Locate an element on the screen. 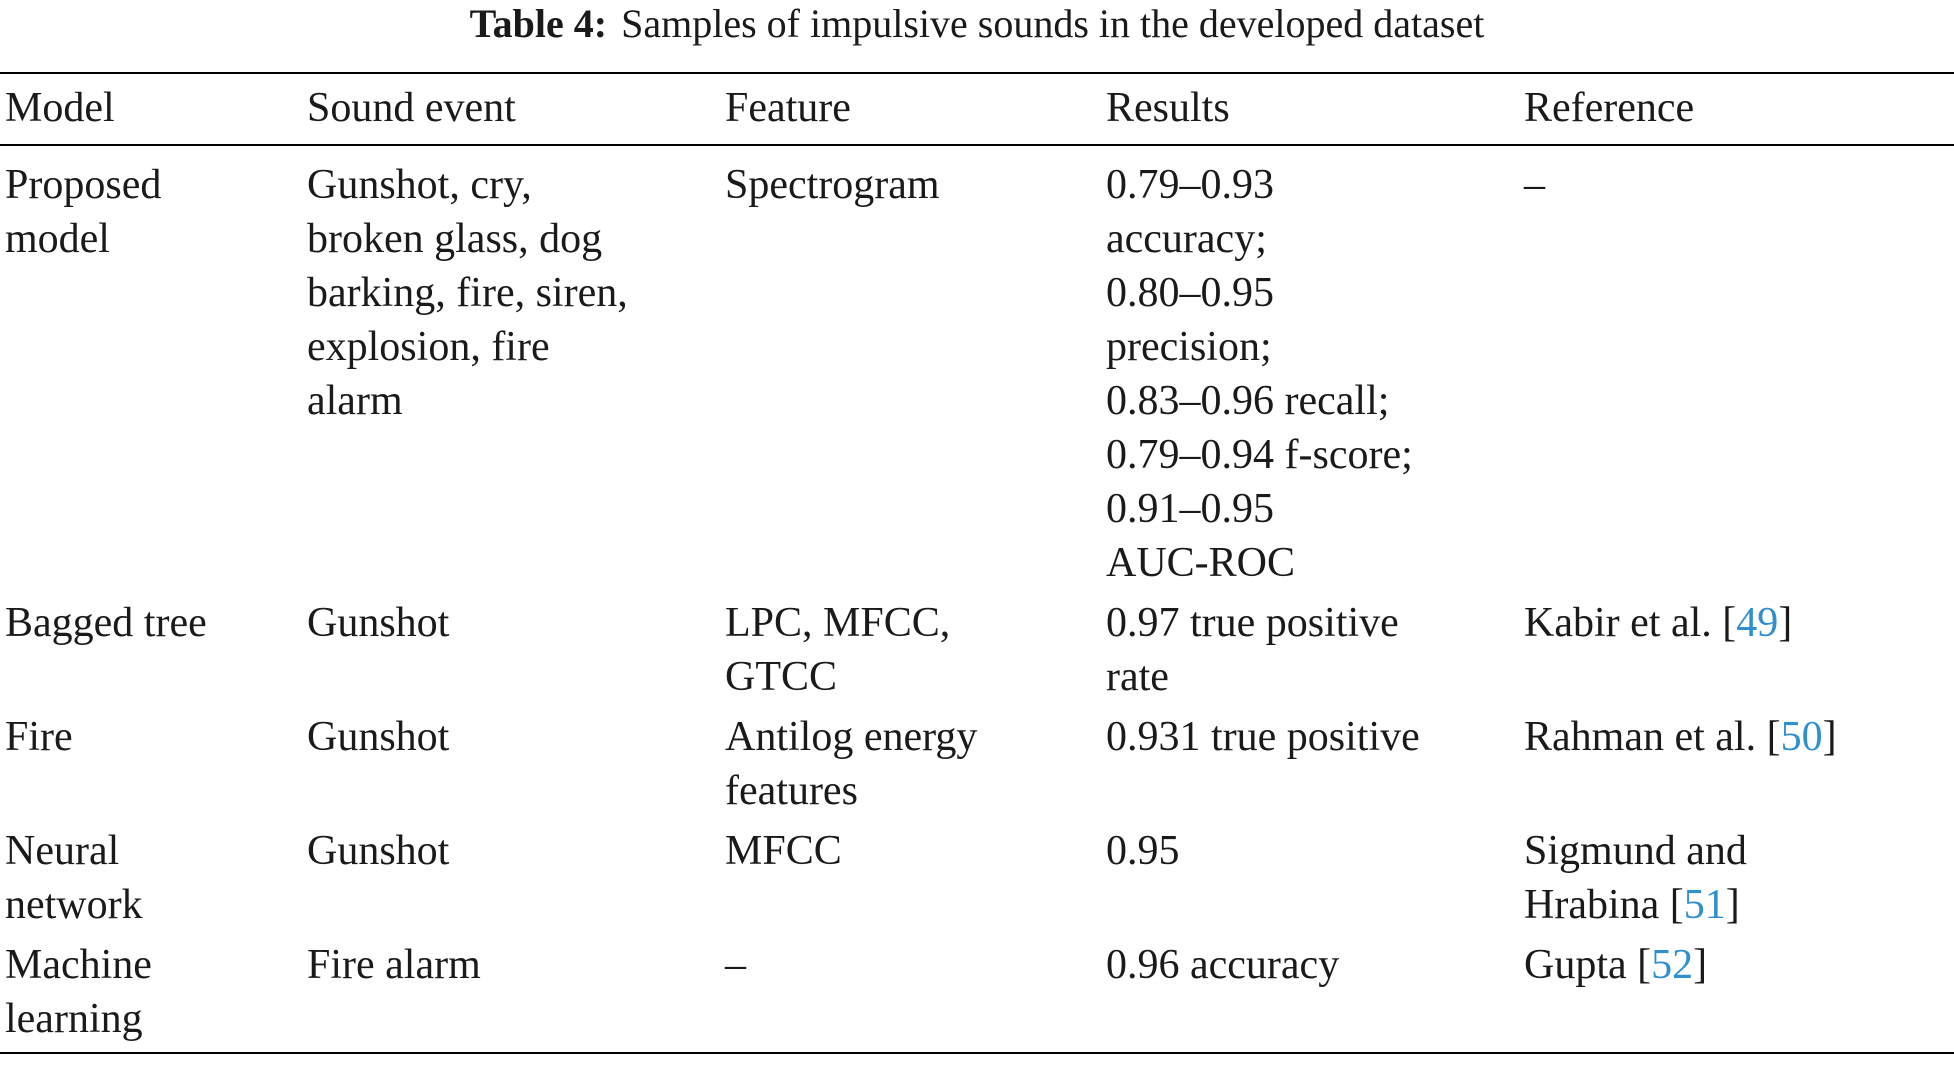  cell-reference: – is located at coordinates (1736, 370).